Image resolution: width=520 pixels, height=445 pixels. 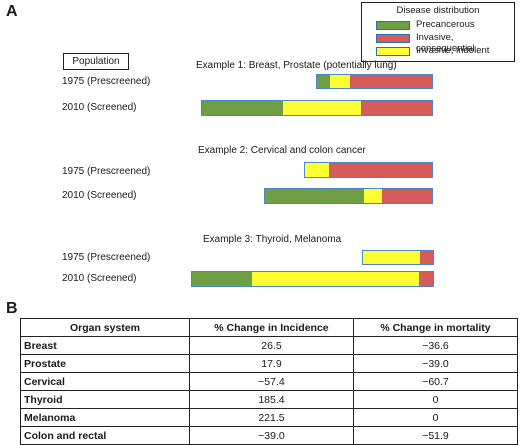 I want to click on incidence-cell: 221.5, so click(x=271, y=417).